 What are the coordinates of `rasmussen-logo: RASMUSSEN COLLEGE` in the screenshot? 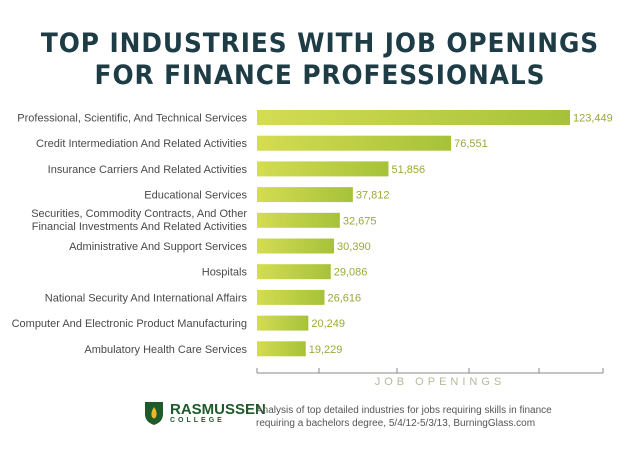 It's located at (204, 413).